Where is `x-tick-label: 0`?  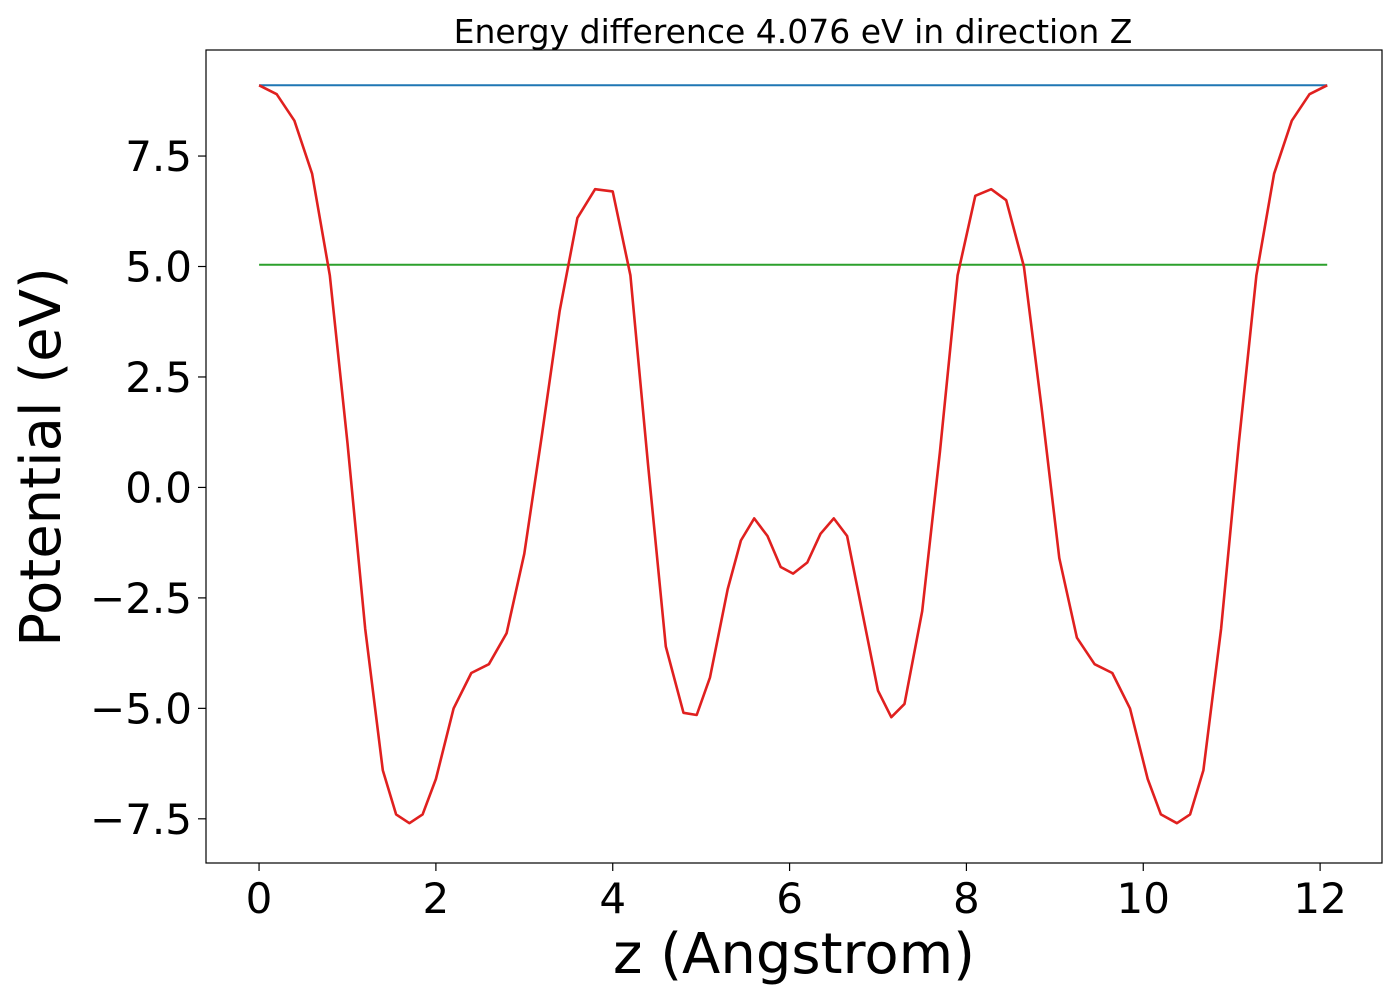
x-tick-label: 0 is located at coordinates (259, 898).